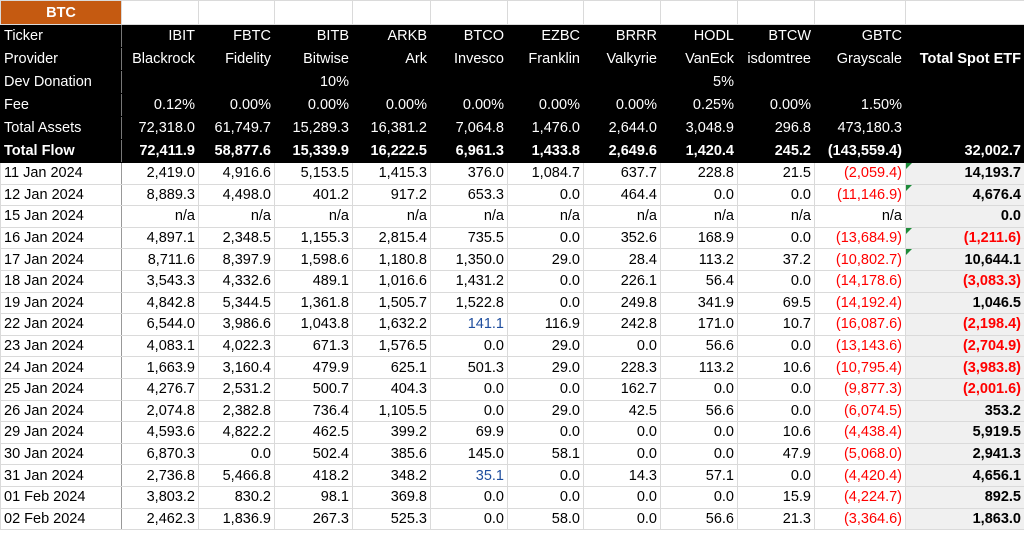 This screenshot has height=550, width=1024. I want to click on flow-cell: 1,632.2, so click(391, 324).